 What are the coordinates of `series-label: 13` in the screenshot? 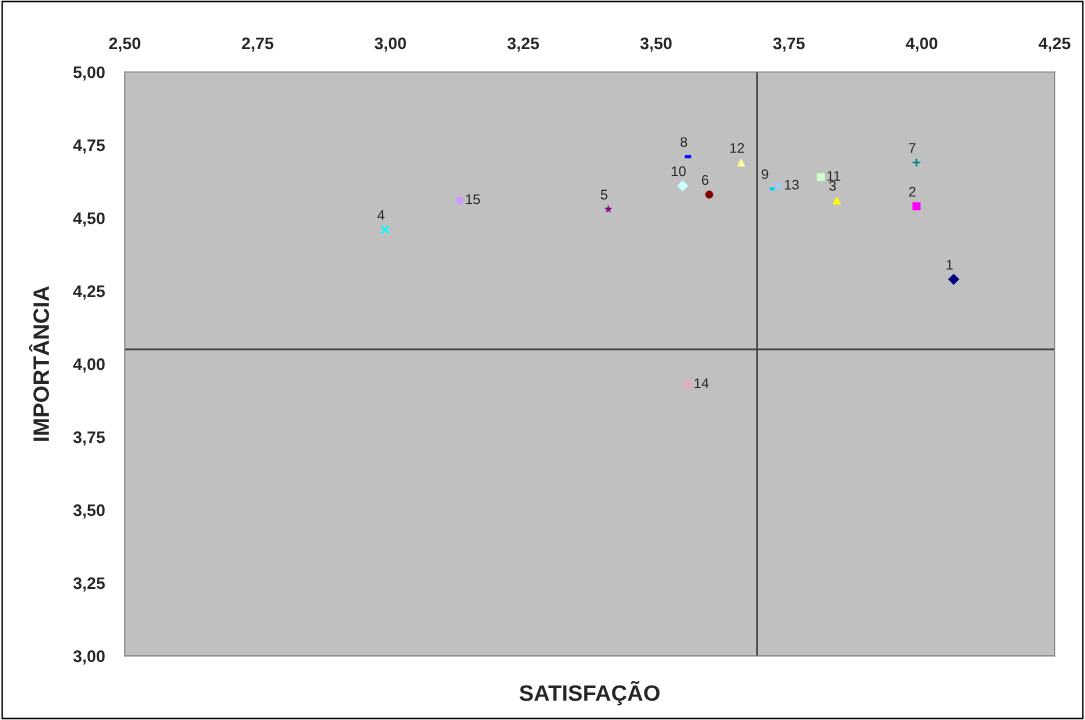 It's located at (791, 184).